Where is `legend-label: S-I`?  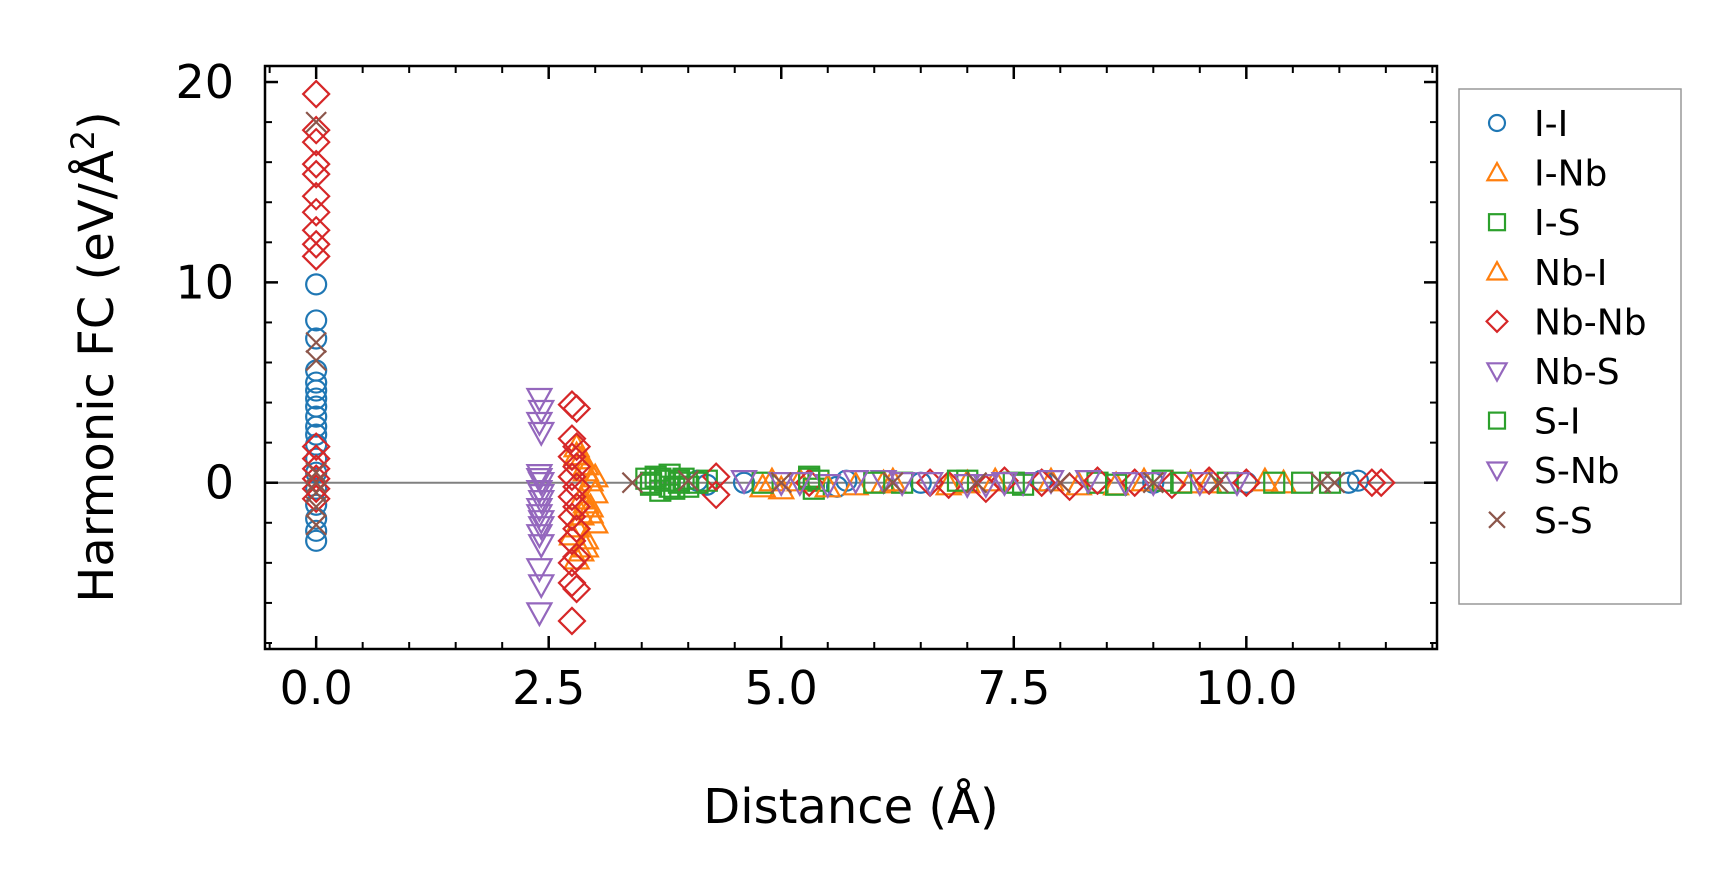
legend-label: S-I is located at coordinates (1557, 422).